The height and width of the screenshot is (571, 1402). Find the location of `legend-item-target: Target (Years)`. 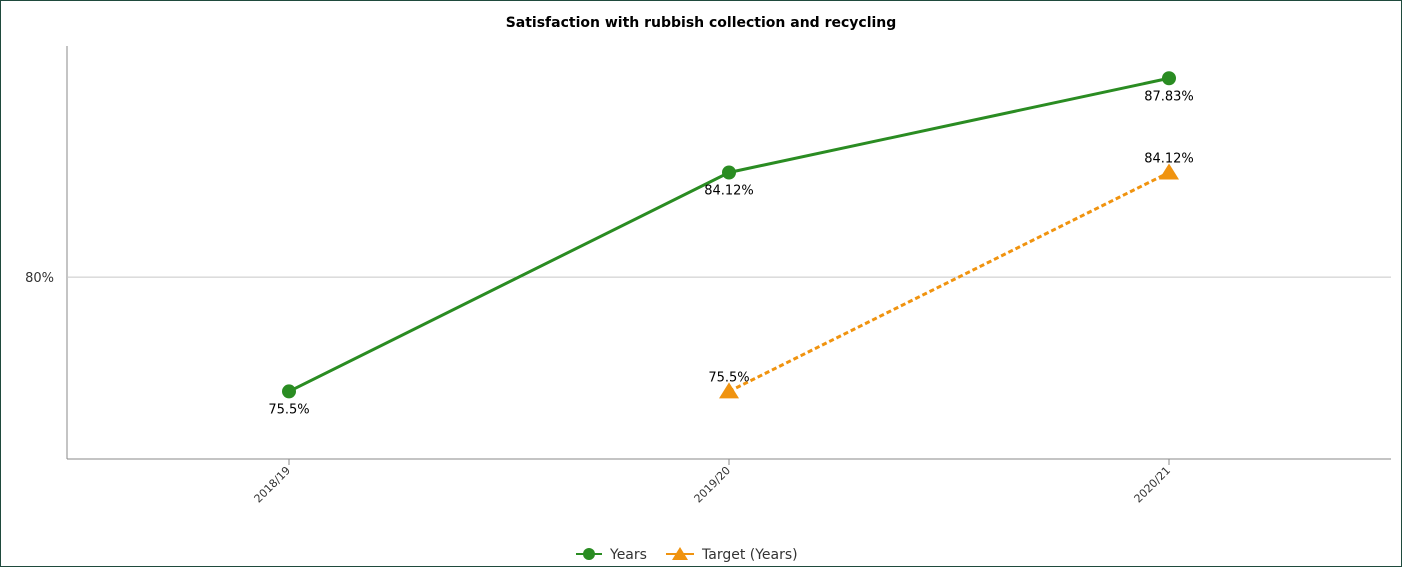

legend-item-target: Target (Years) is located at coordinates (732, 555).